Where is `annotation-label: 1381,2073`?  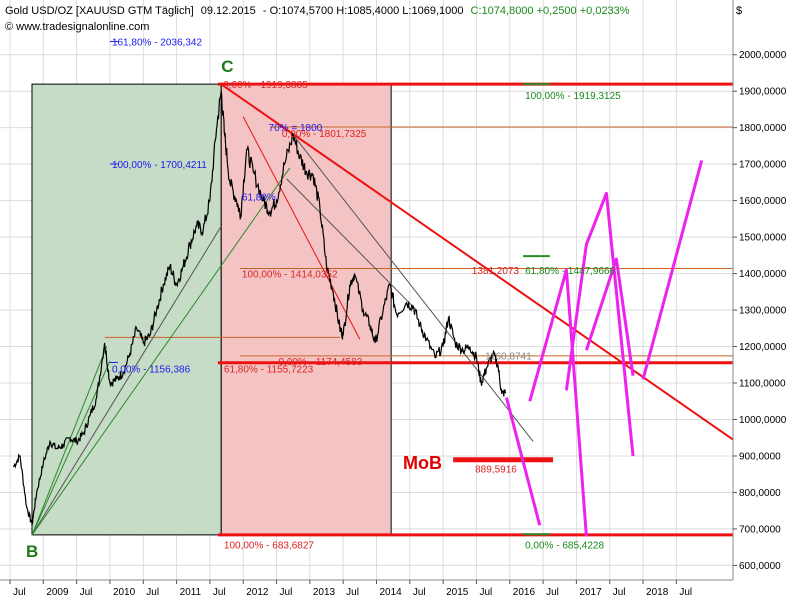 annotation-label: 1381,2073 is located at coordinates (496, 271).